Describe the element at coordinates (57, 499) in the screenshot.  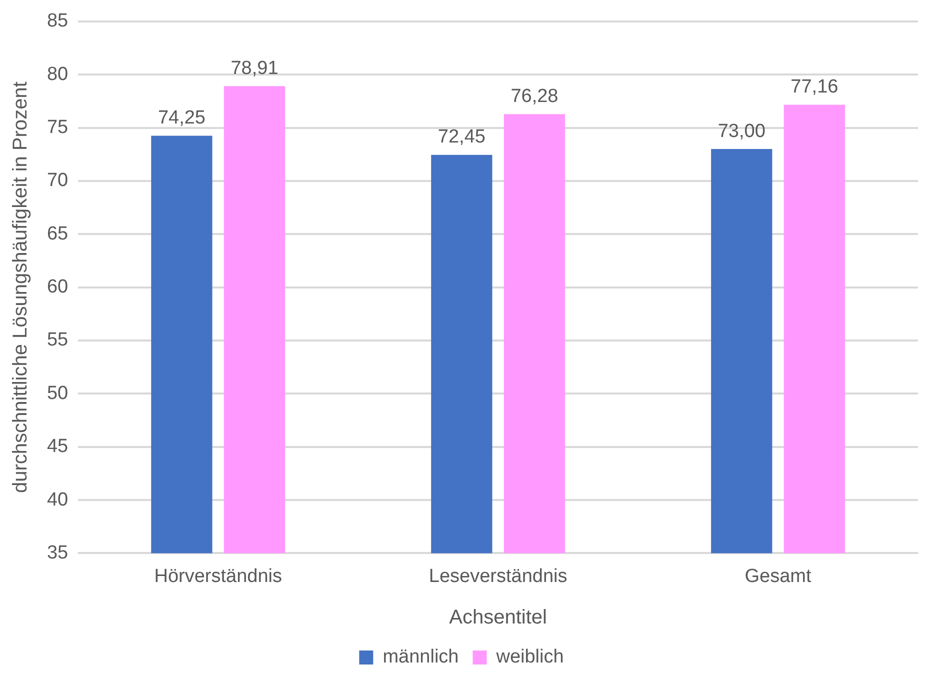
I see `y-tick-label: 40` at that location.